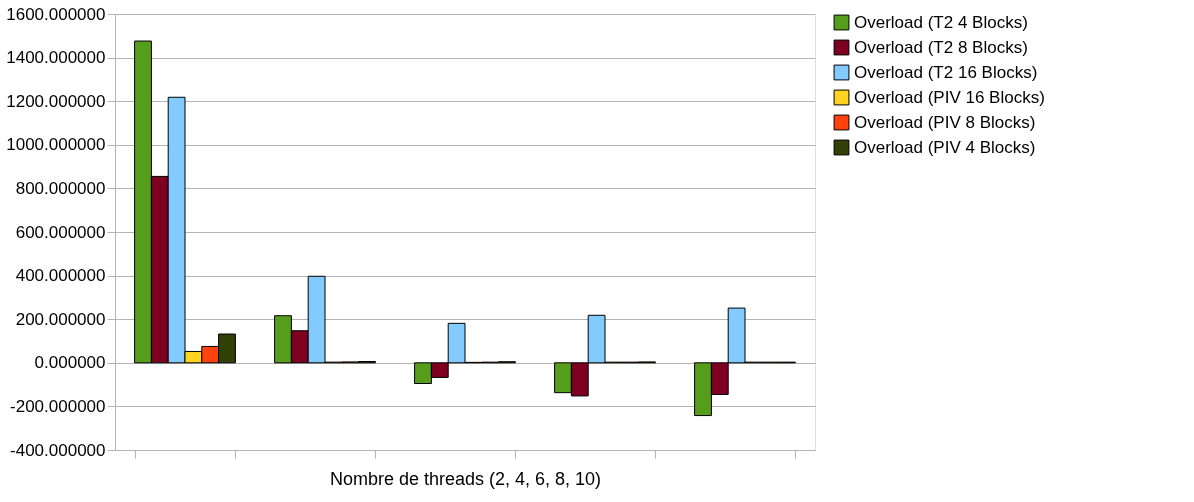 The height and width of the screenshot is (502, 1194). What do you see at coordinates (60, 319) in the screenshot?
I see `y-tick-label: 200.000000` at bounding box center [60, 319].